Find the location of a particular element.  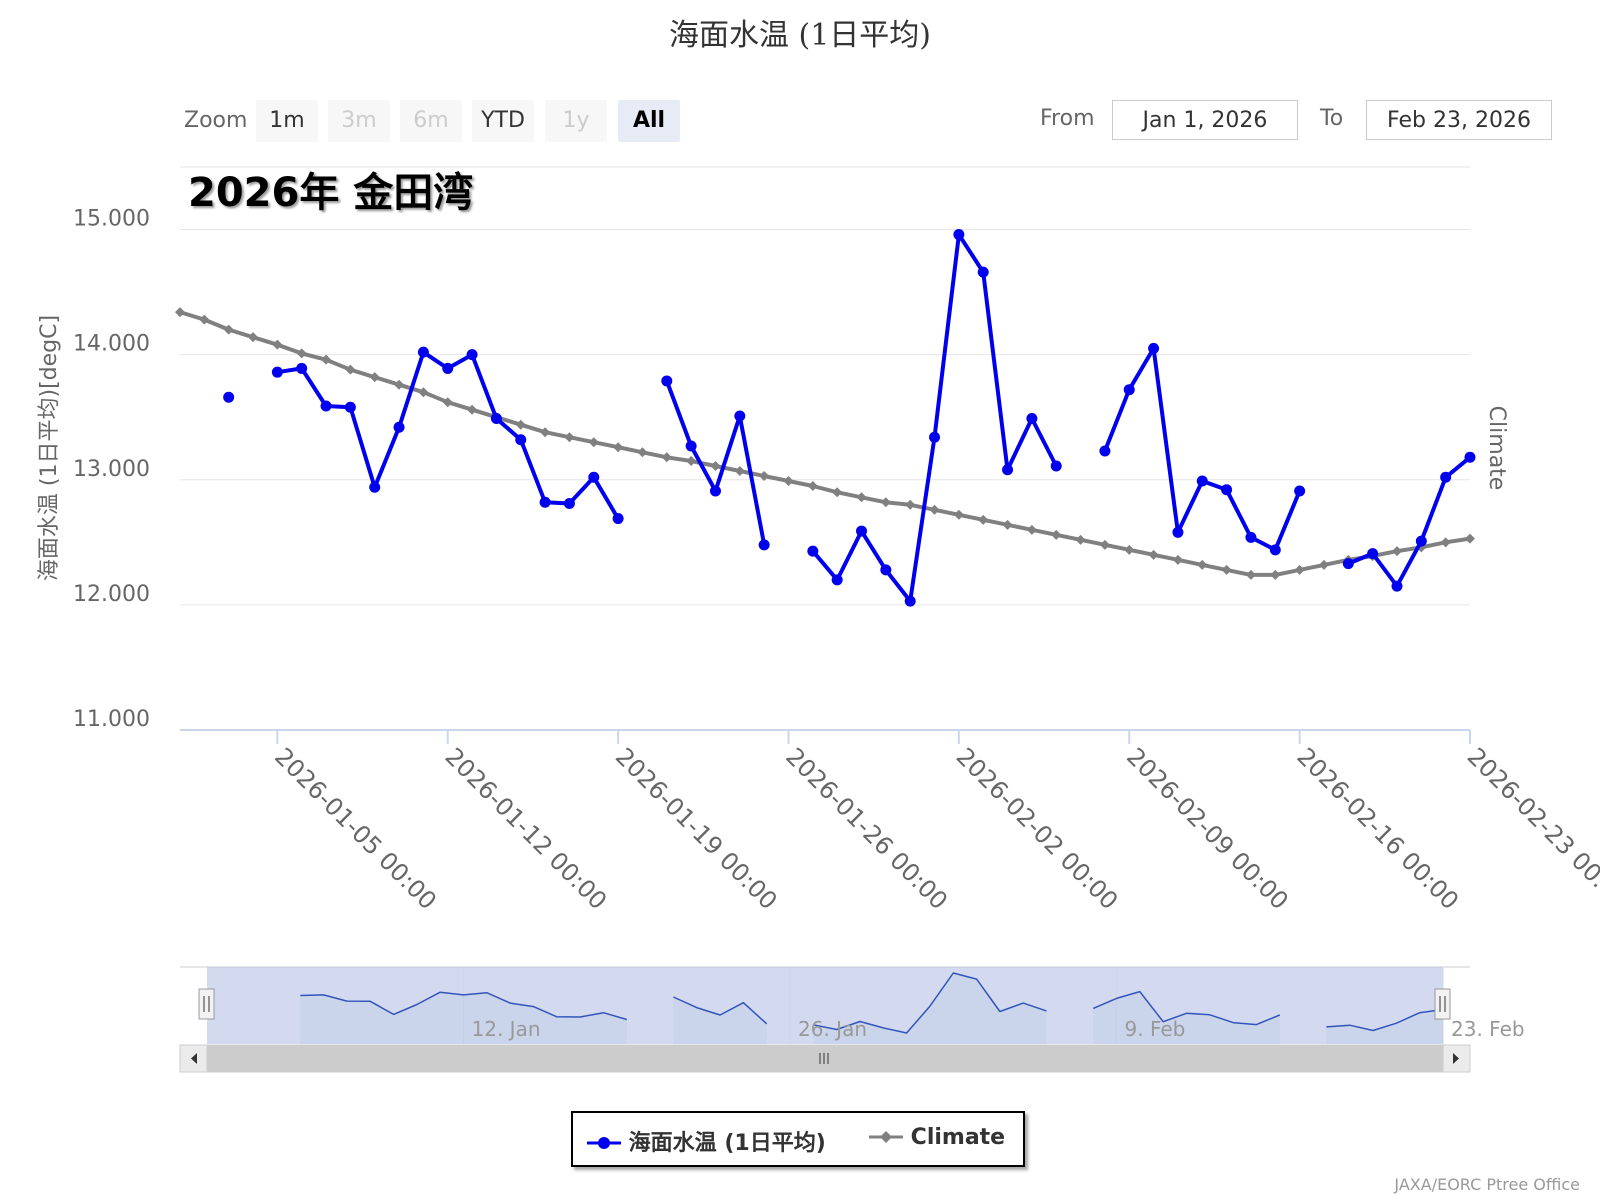

zoom-3m-button: 3m is located at coordinates (359, 121).